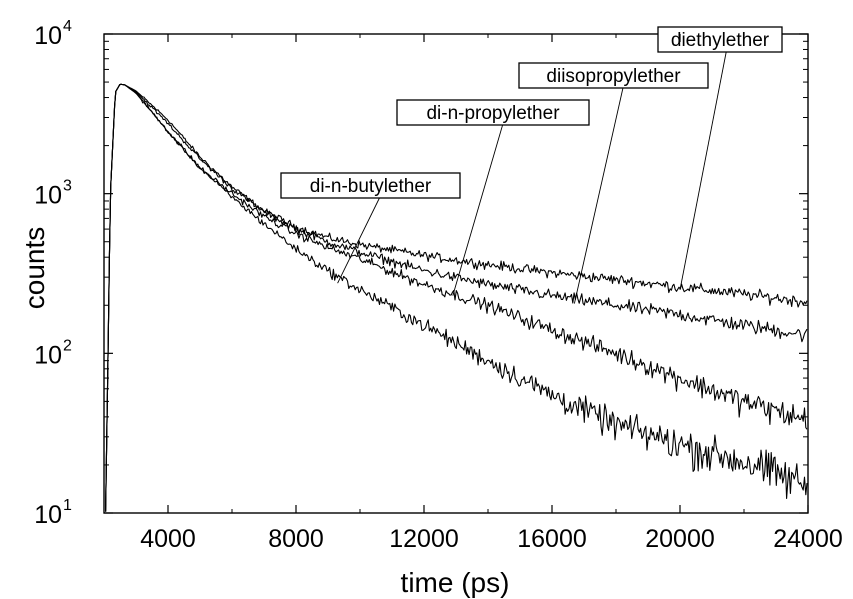  I want to click on x-tick-label: 24000, so click(808, 539).